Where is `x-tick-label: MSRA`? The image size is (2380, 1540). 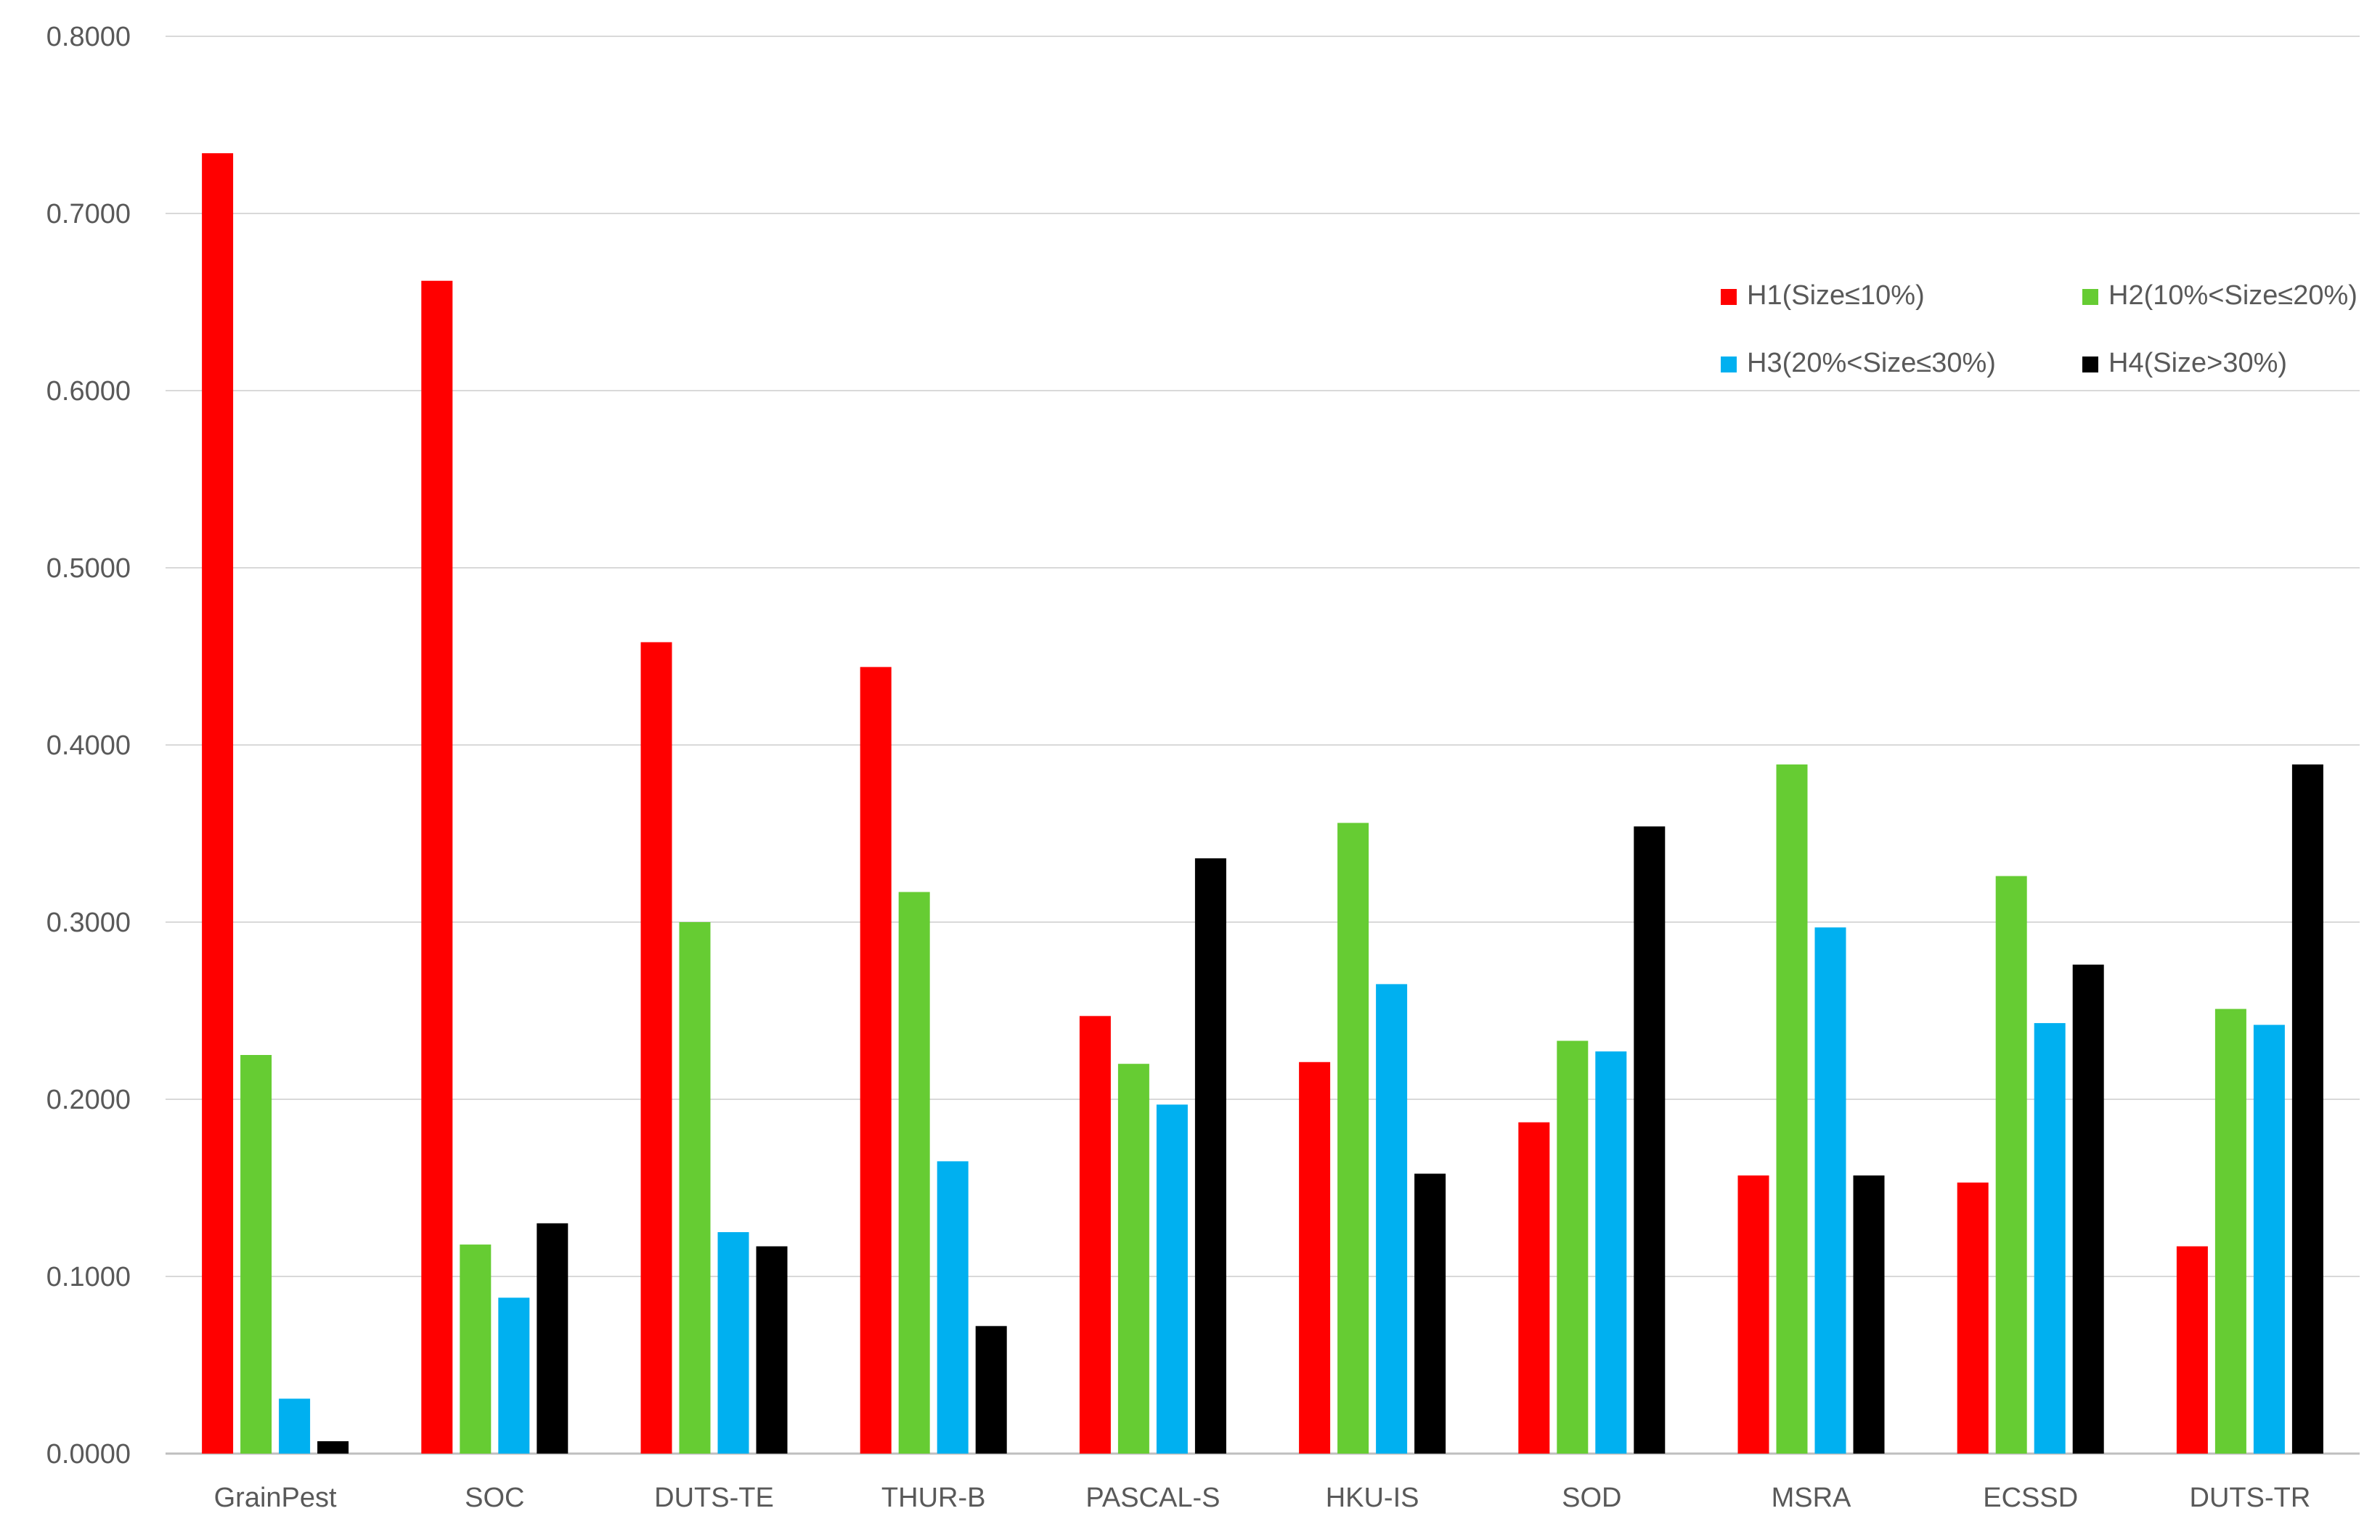 x-tick-label: MSRA is located at coordinates (1812, 1498).